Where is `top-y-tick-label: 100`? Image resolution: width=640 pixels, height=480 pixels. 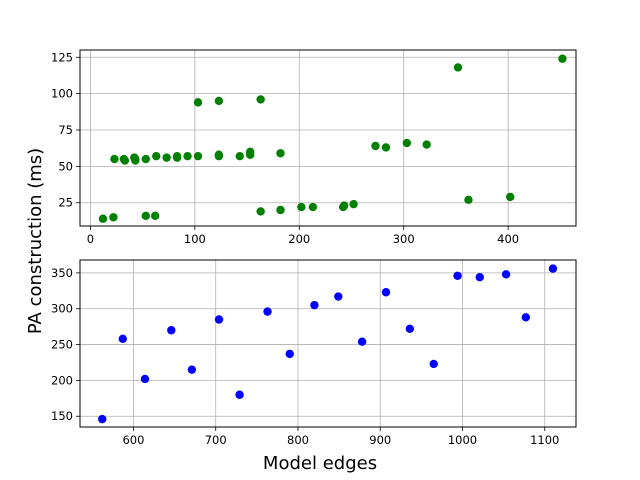
top-y-tick-label: 100 is located at coordinates (62, 94).